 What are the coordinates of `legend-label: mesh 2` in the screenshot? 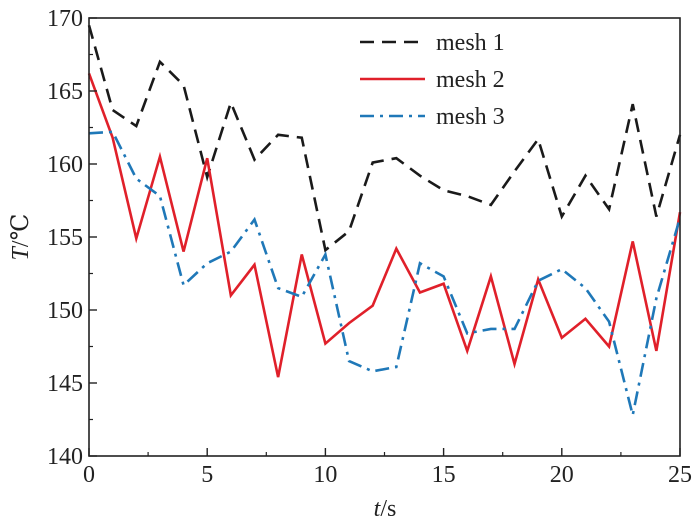 It's located at (470, 80).